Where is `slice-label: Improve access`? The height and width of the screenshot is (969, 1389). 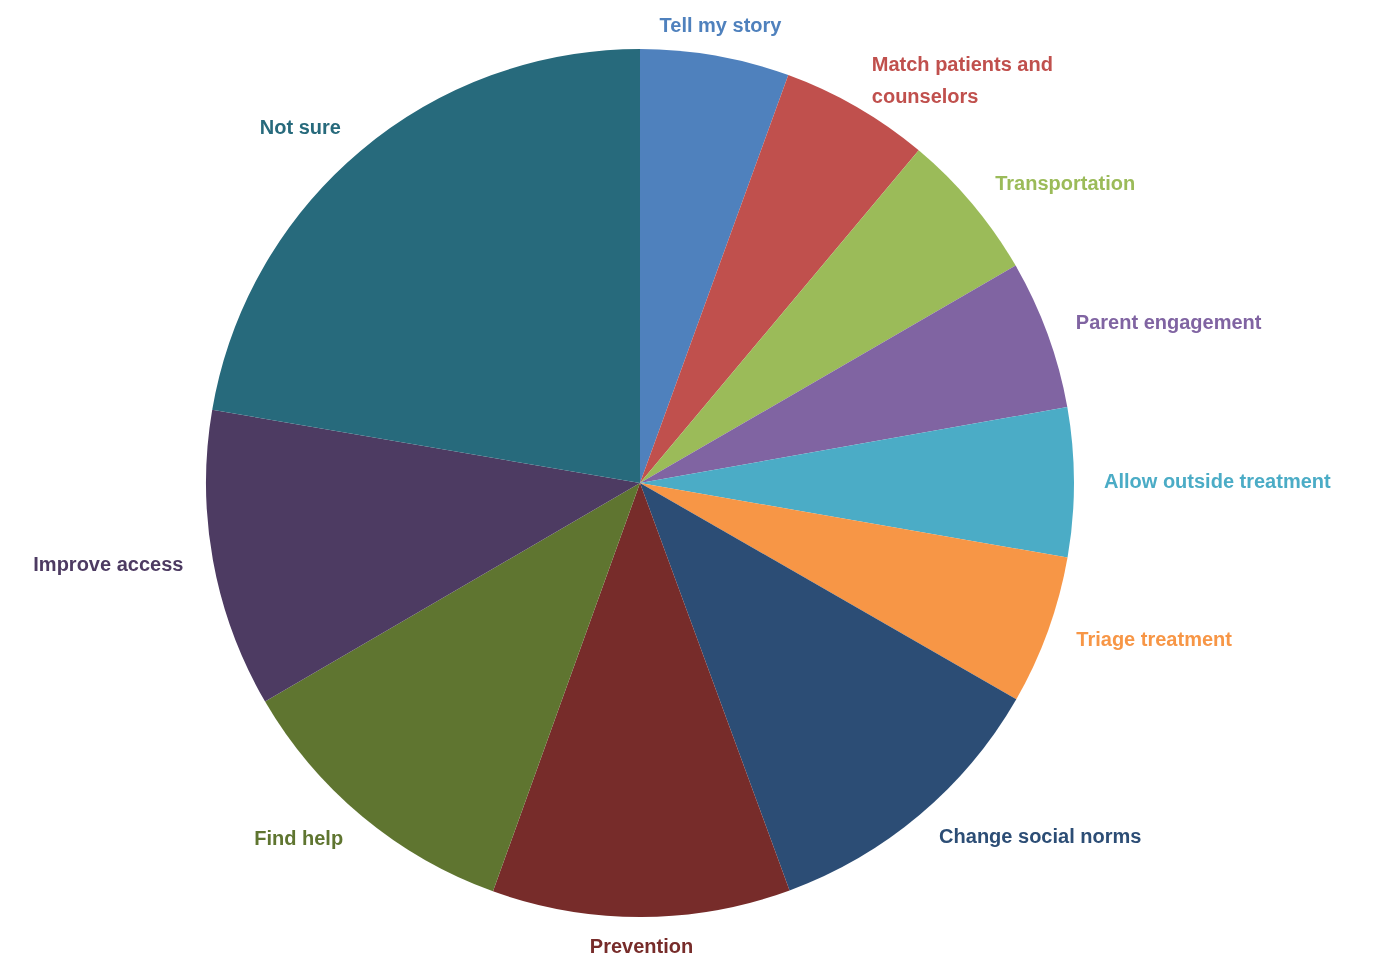
slice-label: Improve access is located at coordinates (108, 564).